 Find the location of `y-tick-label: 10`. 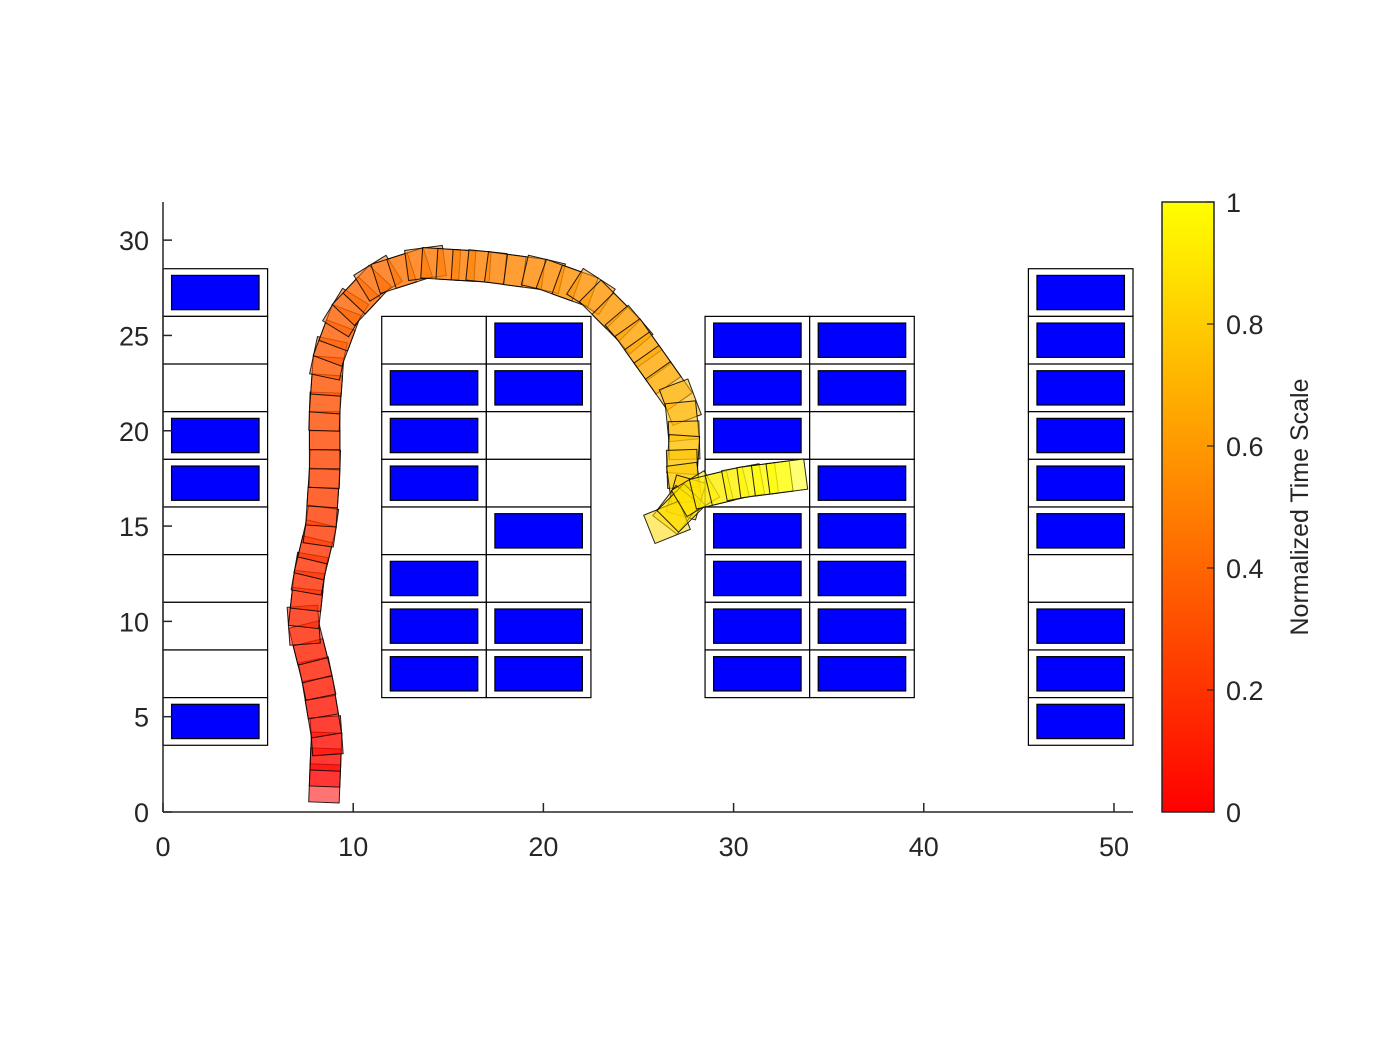

y-tick-label: 10 is located at coordinates (134, 622).